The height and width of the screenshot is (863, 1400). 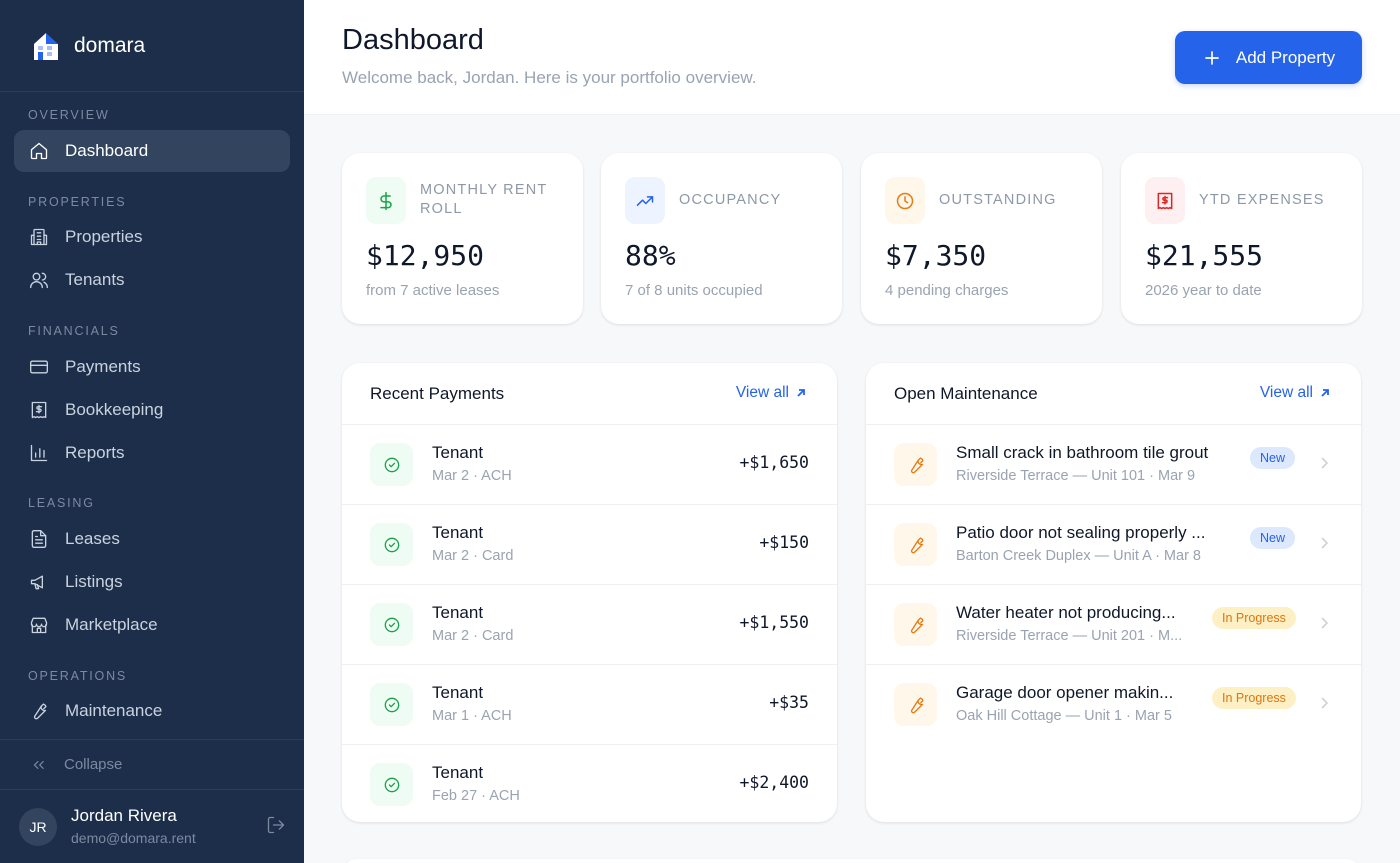 What do you see at coordinates (589, 783) in the screenshot?
I see `payment-row: Tenant Feb 27 · ACH +$2,400` at bounding box center [589, 783].